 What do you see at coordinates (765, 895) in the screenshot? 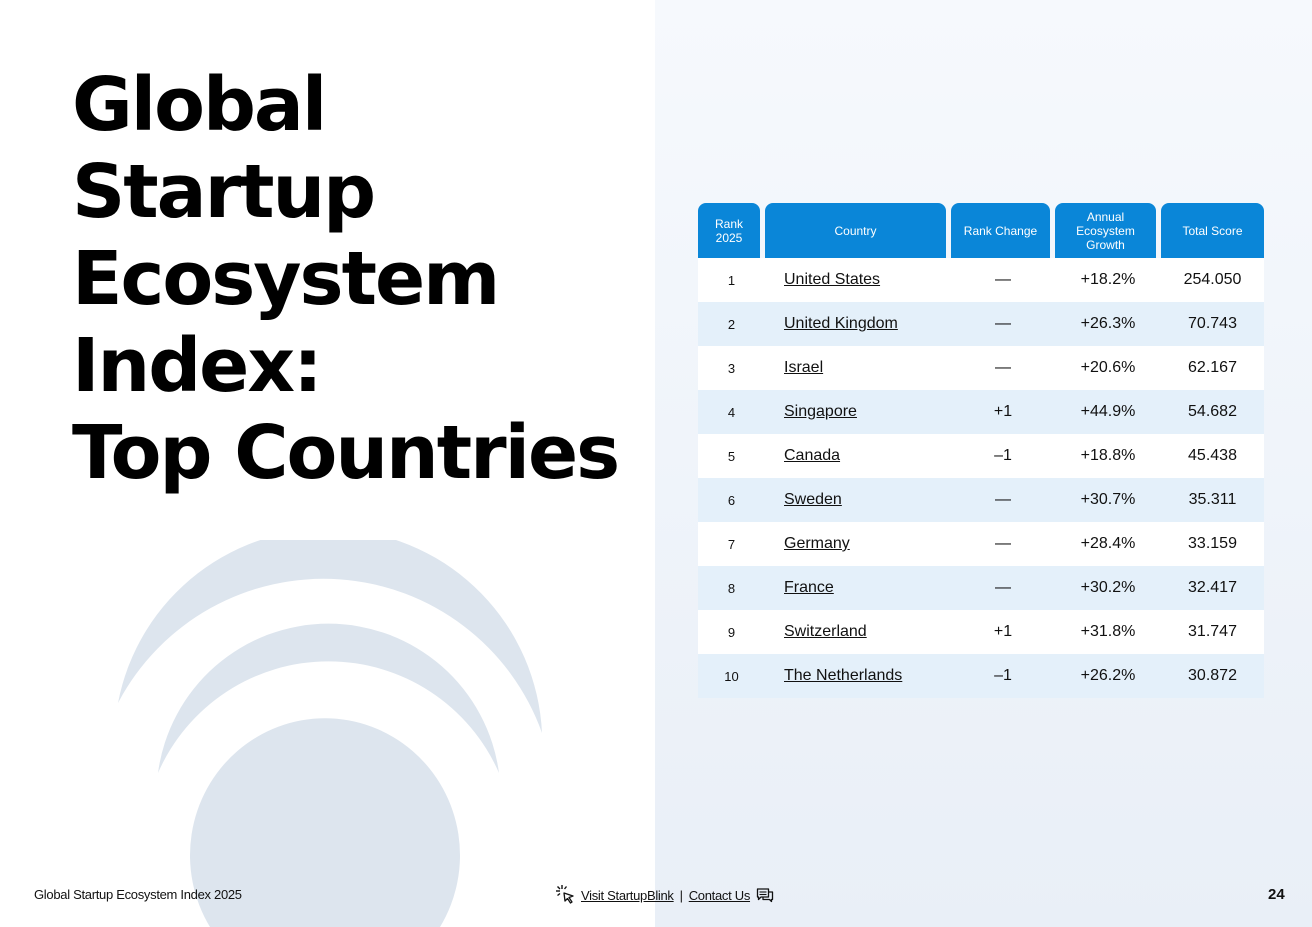
I see `chat-icon` at bounding box center [765, 895].